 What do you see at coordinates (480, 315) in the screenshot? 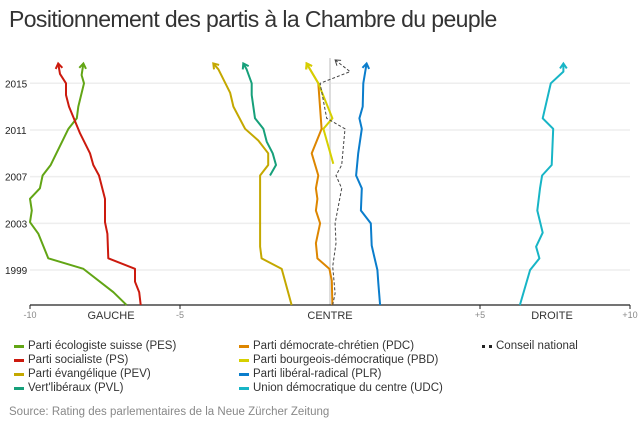
I see `x-tick-label: +5` at bounding box center [480, 315].